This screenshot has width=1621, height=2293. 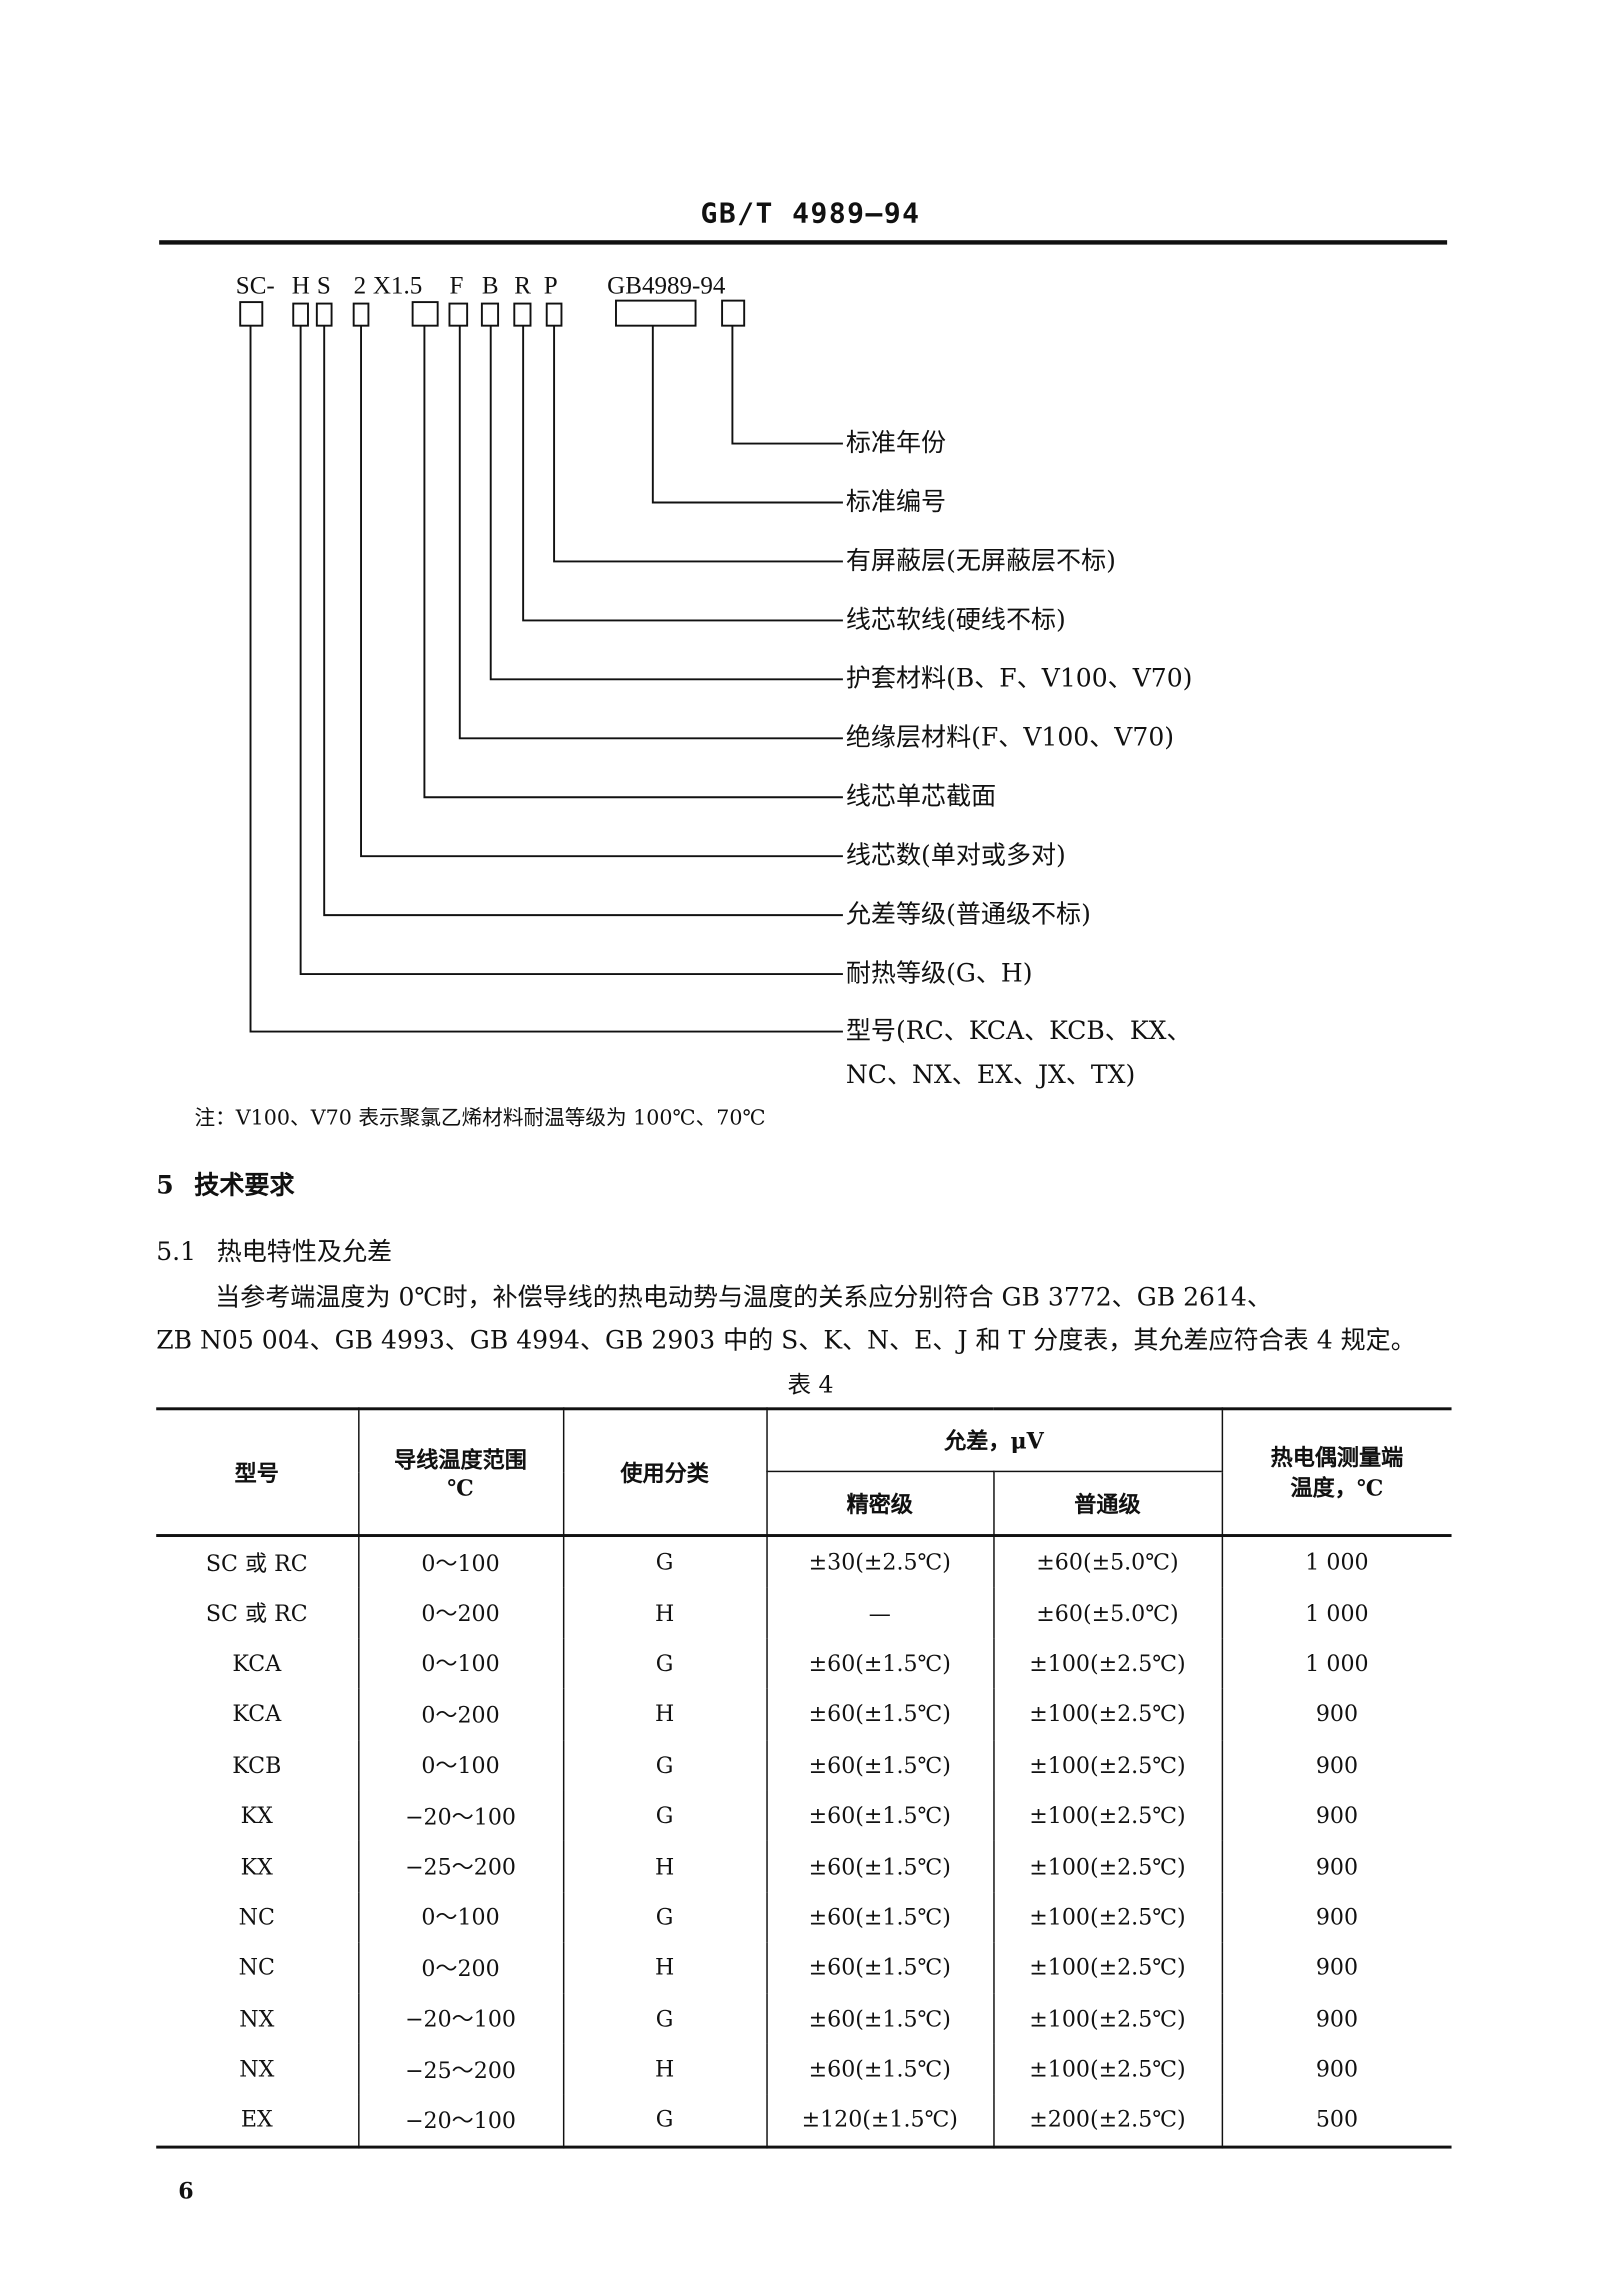 What do you see at coordinates (896, 443) in the screenshot?
I see `diagram-label: 标准年份` at bounding box center [896, 443].